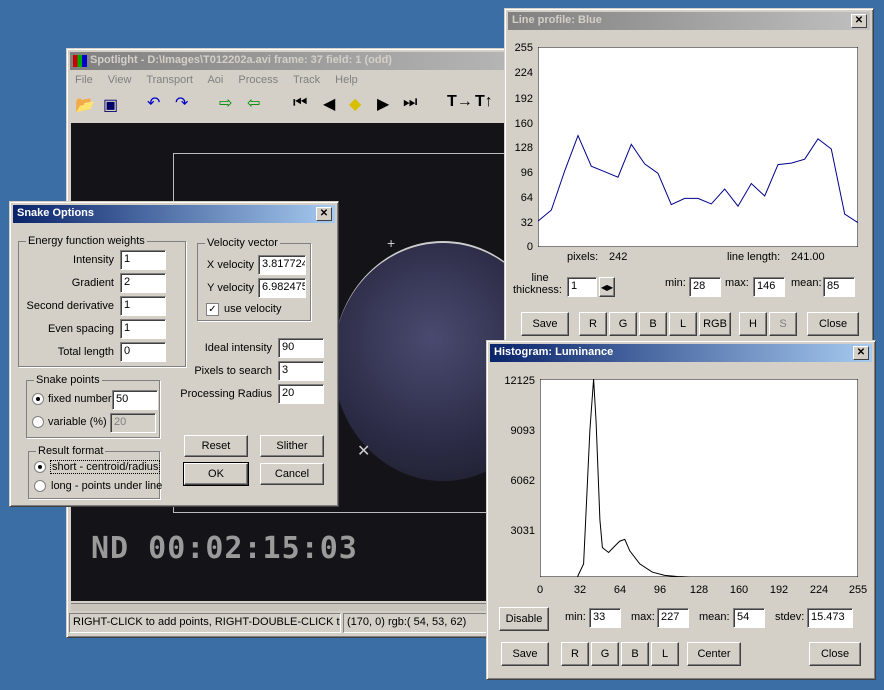 The image size is (884, 690). Describe the element at coordinates (169, 80) in the screenshot. I see `menu-transport: Transport` at that location.